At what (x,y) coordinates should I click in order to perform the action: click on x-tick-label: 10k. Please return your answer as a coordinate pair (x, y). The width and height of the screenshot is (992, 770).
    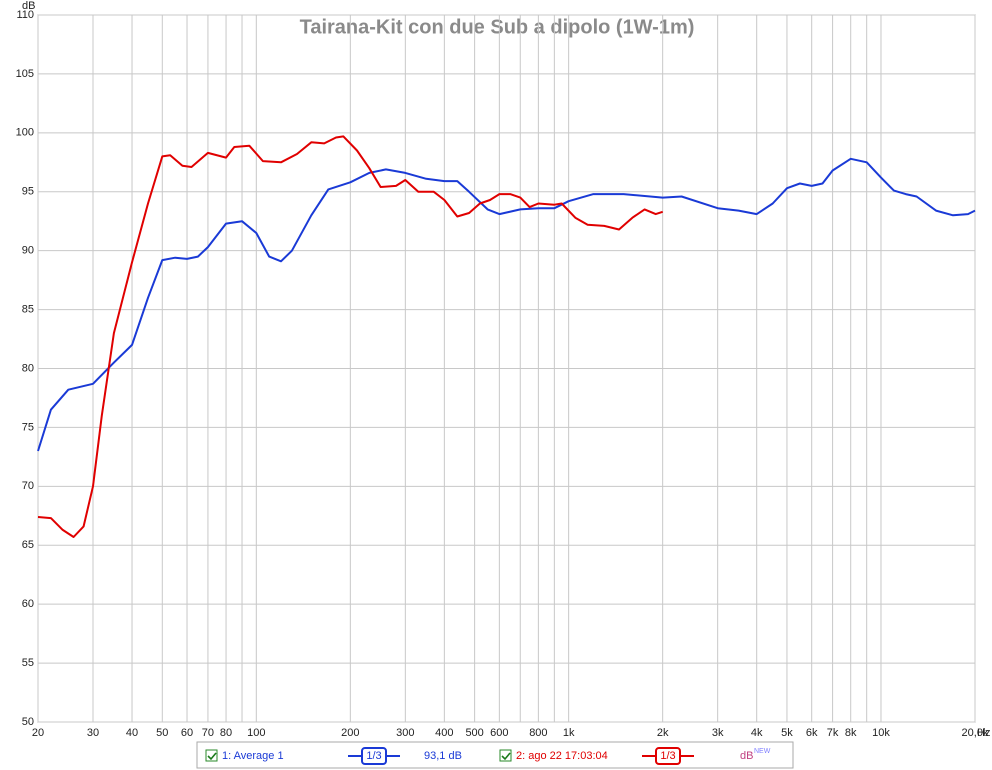
    Looking at the image, I should click on (881, 733).